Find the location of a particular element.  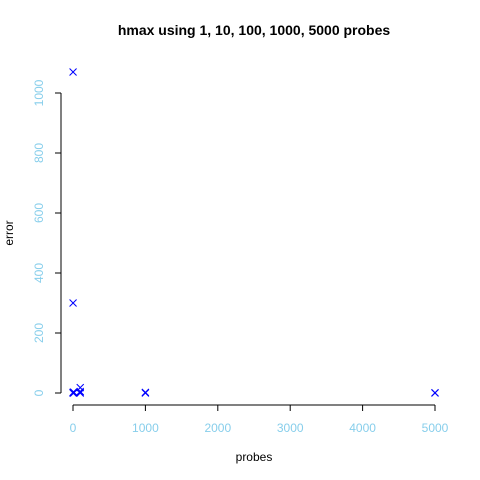

x-tick-label: 3000 is located at coordinates (290, 428).